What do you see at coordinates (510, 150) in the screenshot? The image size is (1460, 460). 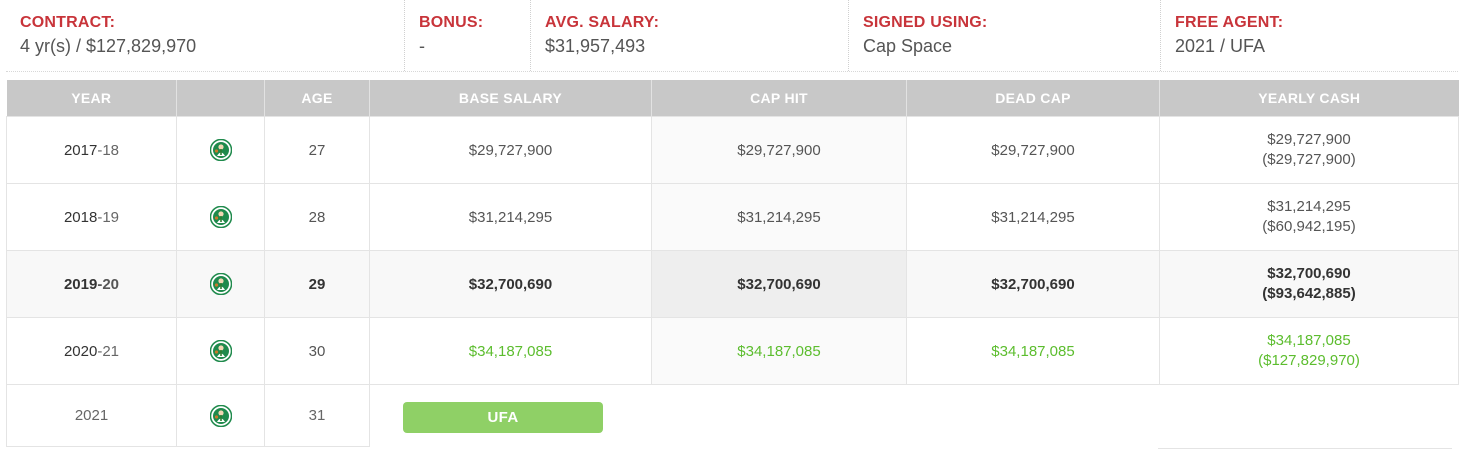 I see `base-salary-cell: $29,727,900` at bounding box center [510, 150].